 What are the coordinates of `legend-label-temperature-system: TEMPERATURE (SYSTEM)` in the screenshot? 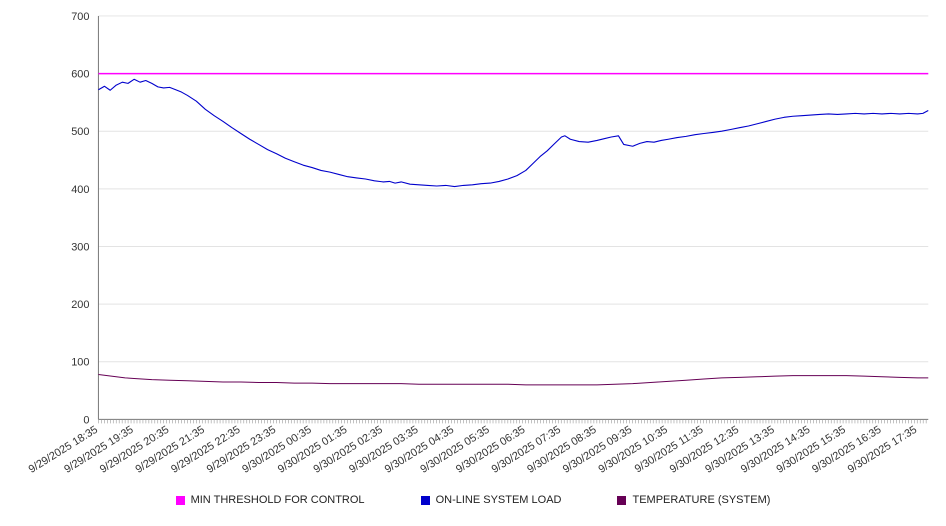 It's located at (701, 500).